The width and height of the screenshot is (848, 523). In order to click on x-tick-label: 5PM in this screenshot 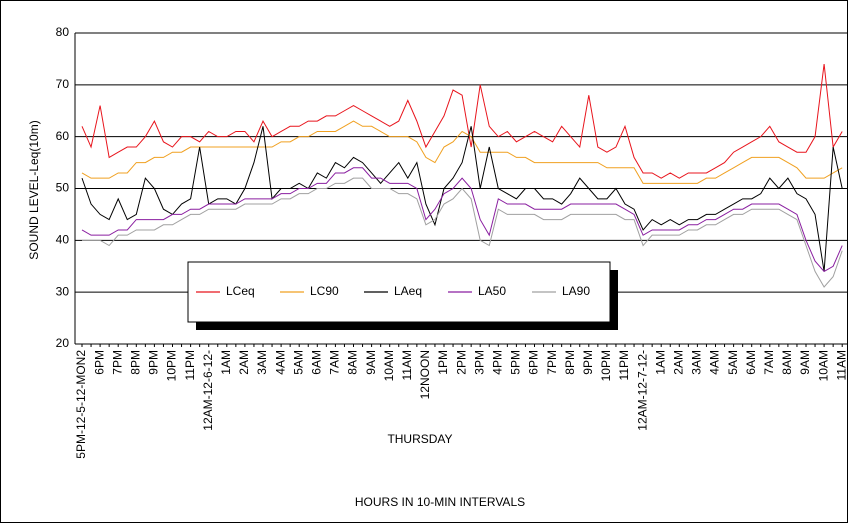, I will do `click(516, 362)`.